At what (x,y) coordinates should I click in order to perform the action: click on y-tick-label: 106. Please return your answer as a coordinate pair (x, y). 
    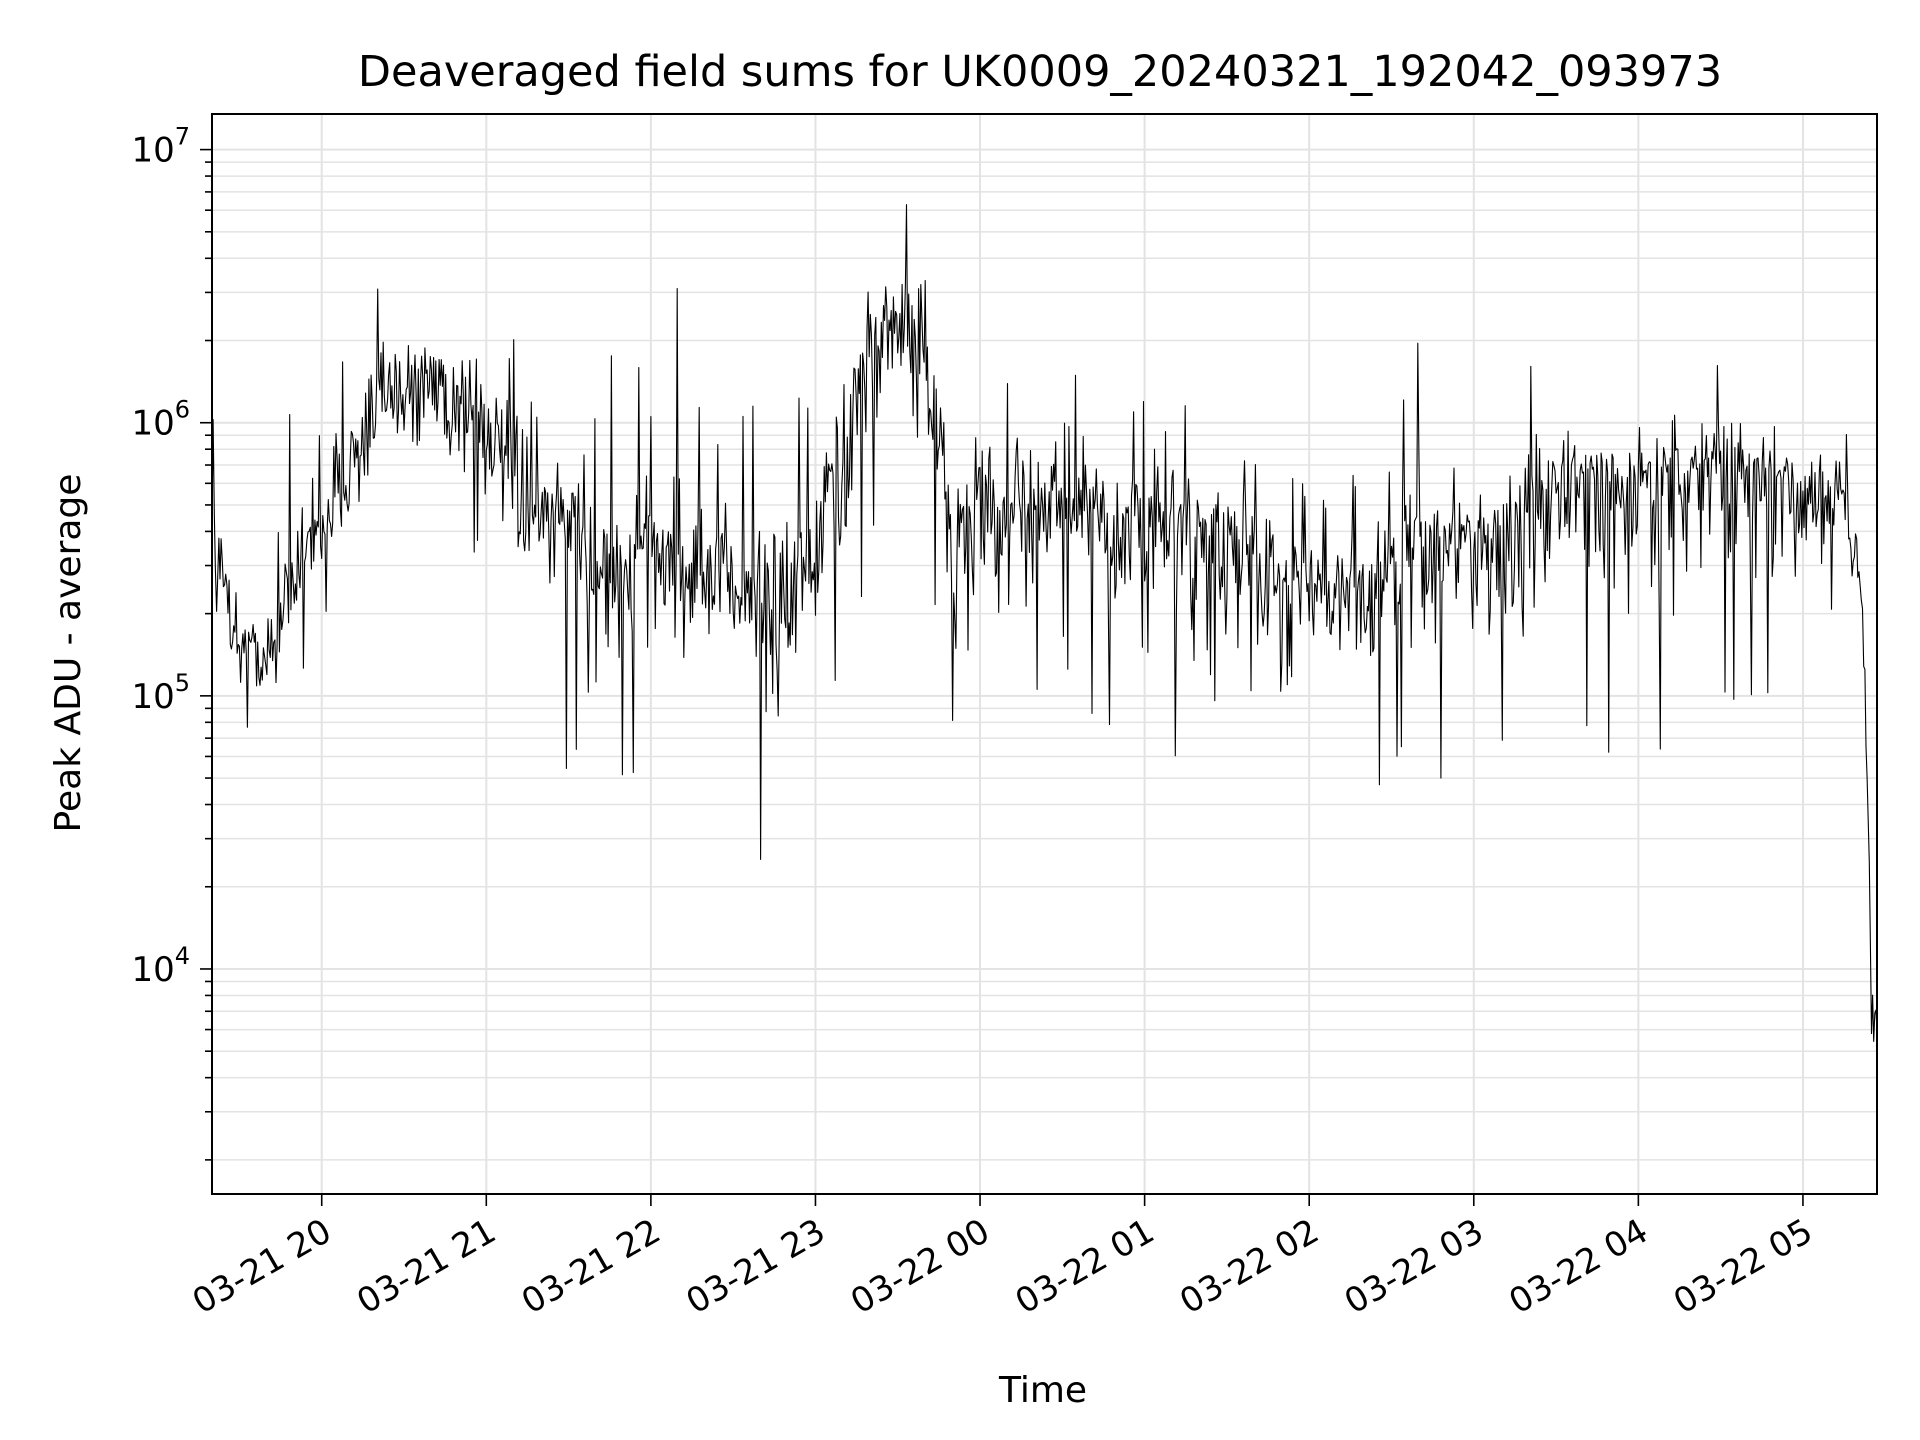
    Looking at the image, I should click on (160, 420).